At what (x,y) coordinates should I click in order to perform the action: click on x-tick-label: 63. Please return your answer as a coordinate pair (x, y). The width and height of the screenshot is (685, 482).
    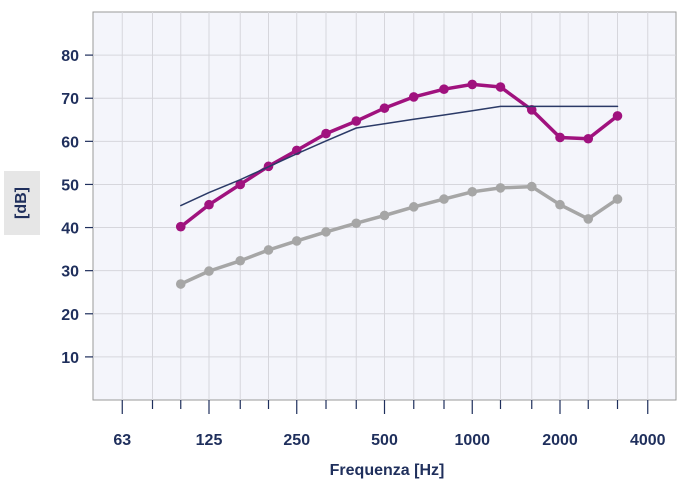
    Looking at the image, I should click on (122, 440).